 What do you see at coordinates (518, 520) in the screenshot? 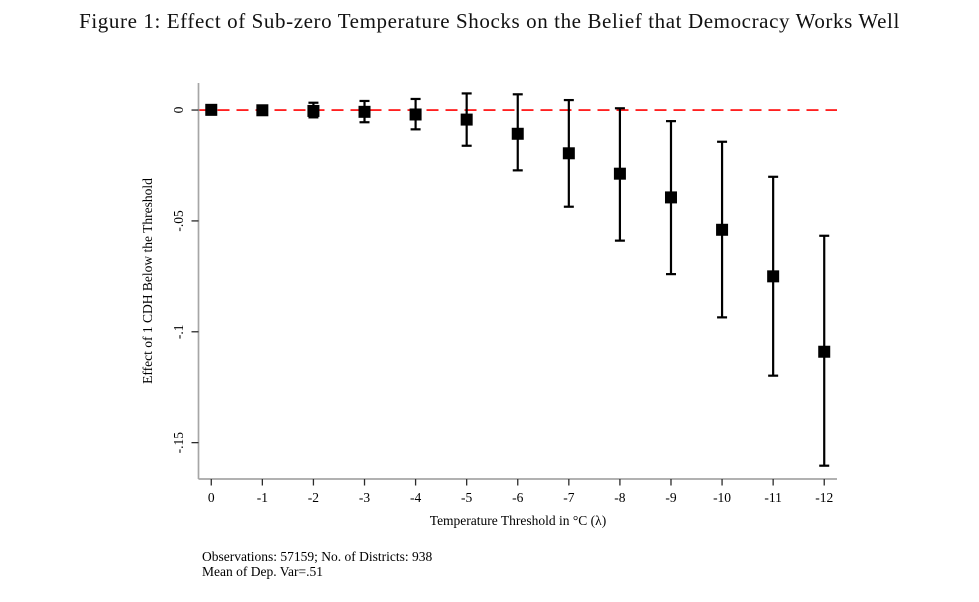
I see `x-axis-title: Temperature Threshold in °C (λ)` at bounding box center [518, 520].